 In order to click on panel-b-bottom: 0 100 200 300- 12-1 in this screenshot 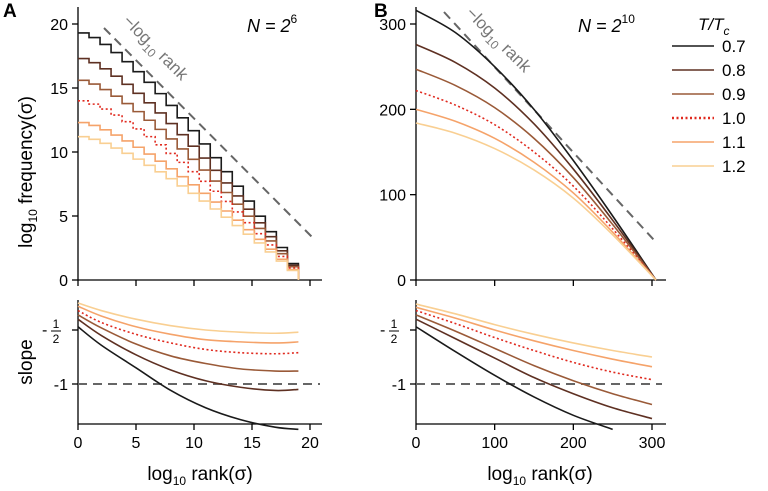, I will do `click(523, 376)`.